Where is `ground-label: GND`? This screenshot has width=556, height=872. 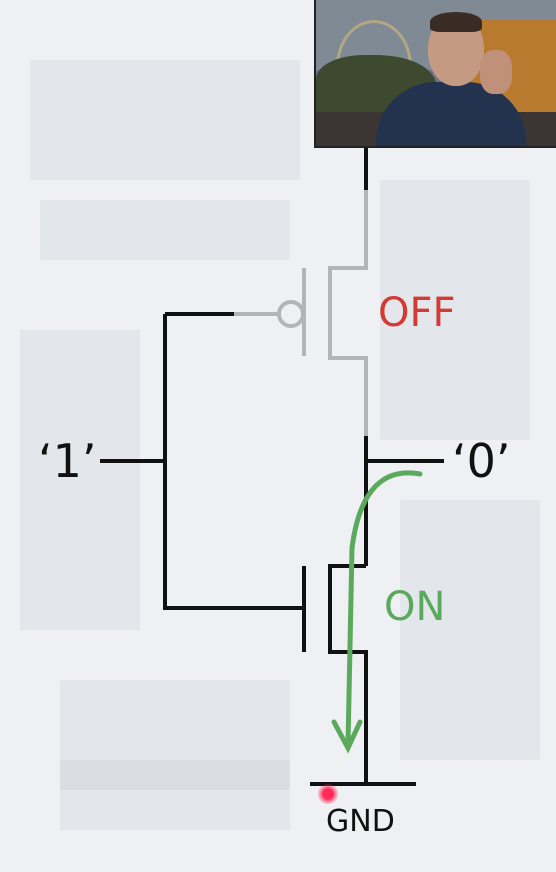
ground-label: GND is located at coordinates (360, 821).